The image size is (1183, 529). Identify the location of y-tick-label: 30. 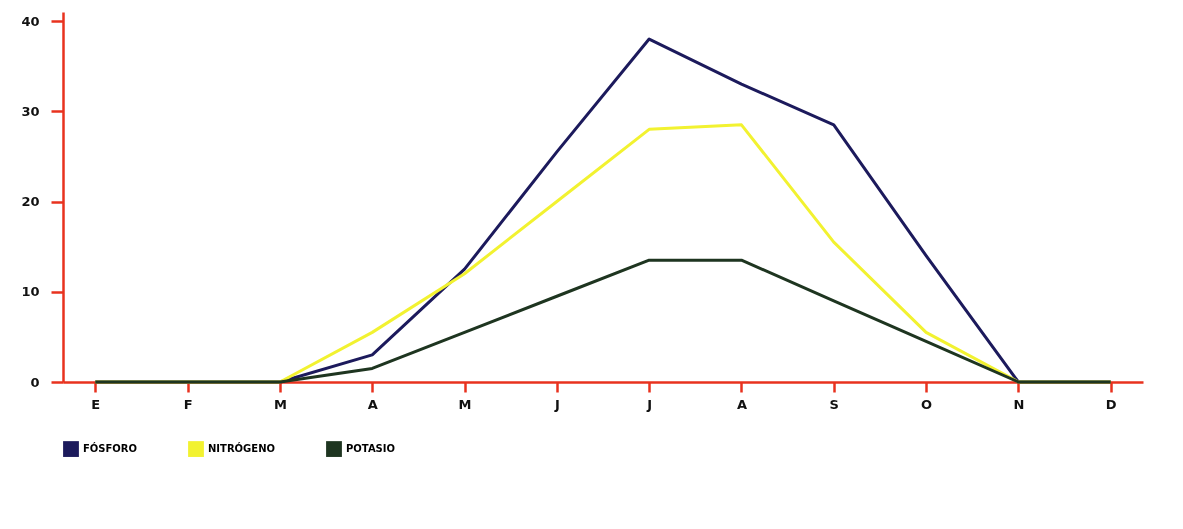
(30, 111).